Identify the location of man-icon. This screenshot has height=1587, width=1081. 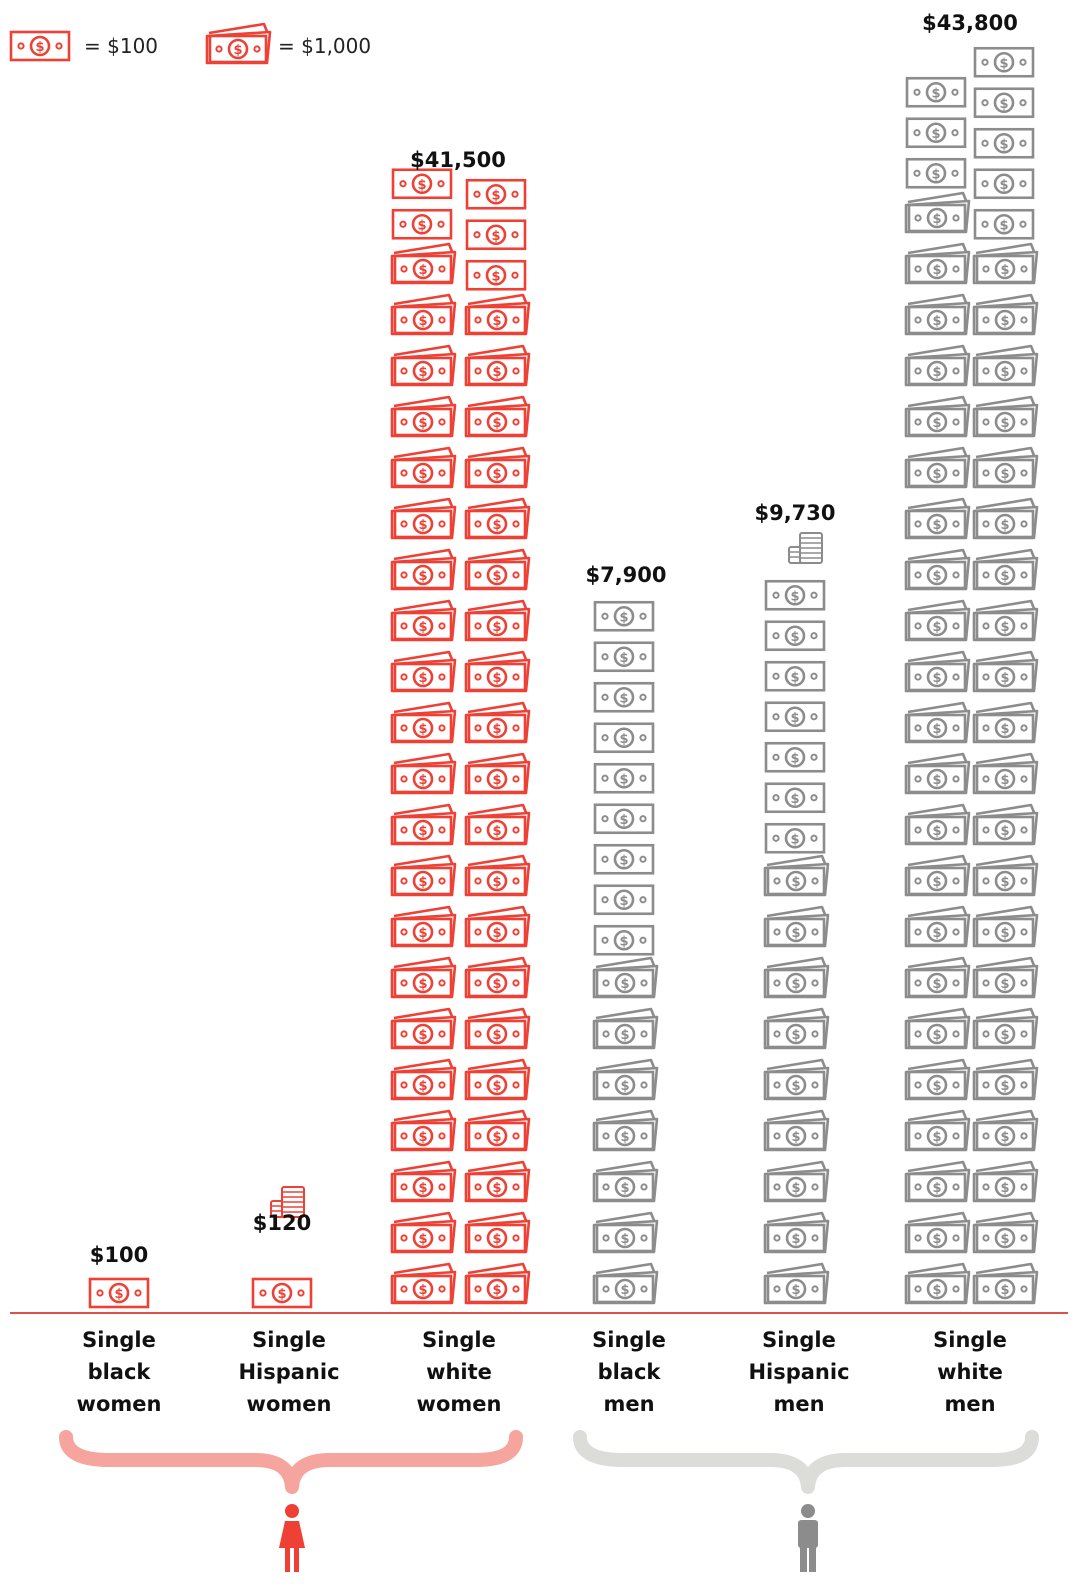
(808, 1538).